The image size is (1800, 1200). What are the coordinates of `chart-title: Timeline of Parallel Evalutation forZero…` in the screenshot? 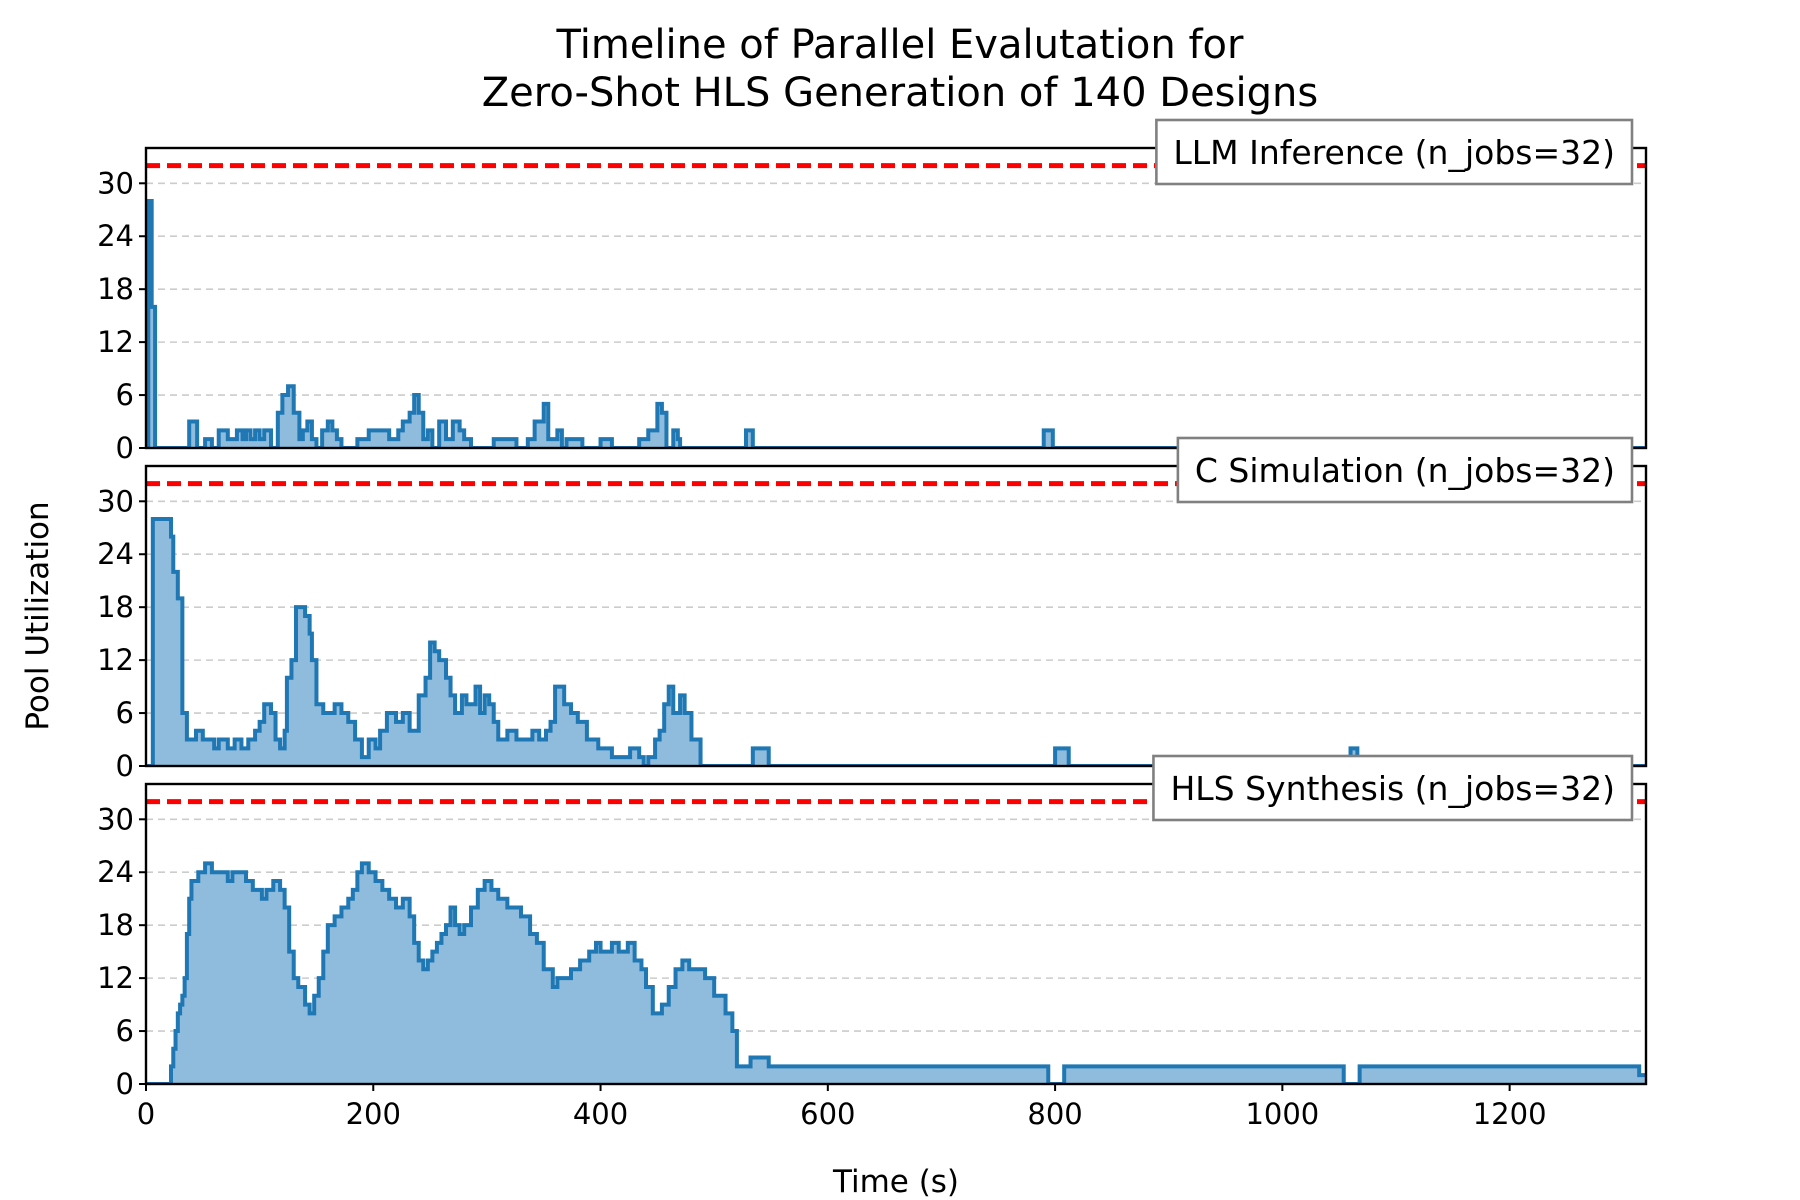 It's located at (900, 69).